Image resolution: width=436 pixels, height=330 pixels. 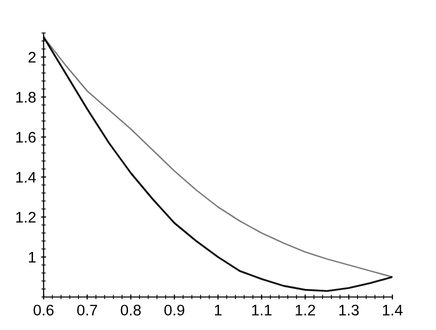 What do you see at coordinates (262, 310) in the screenshot?
I see `x-tick-label: 1.1` at bounding box center [262, 310].